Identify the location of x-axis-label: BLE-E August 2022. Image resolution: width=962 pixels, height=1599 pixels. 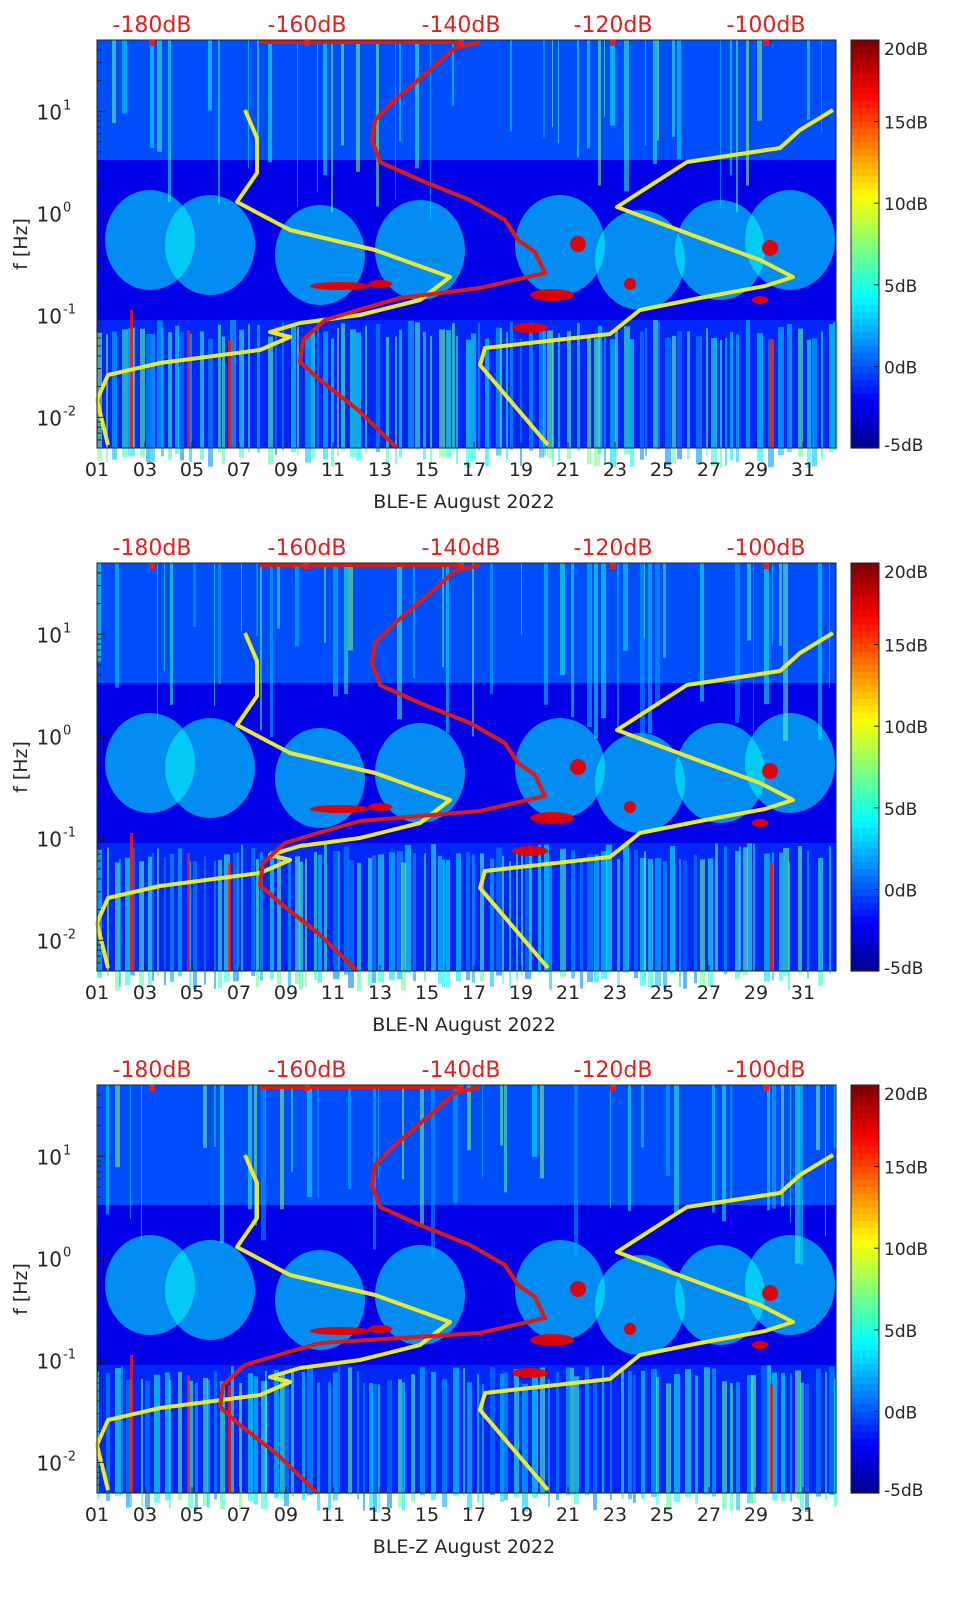
(463, 502).